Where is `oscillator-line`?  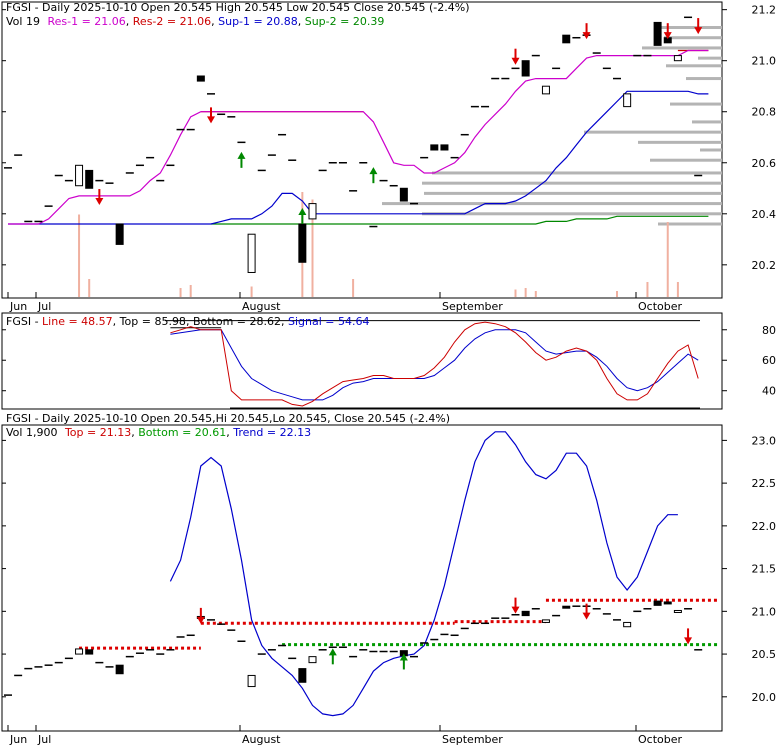 oscillator-line is located at coordinates (434, 364).